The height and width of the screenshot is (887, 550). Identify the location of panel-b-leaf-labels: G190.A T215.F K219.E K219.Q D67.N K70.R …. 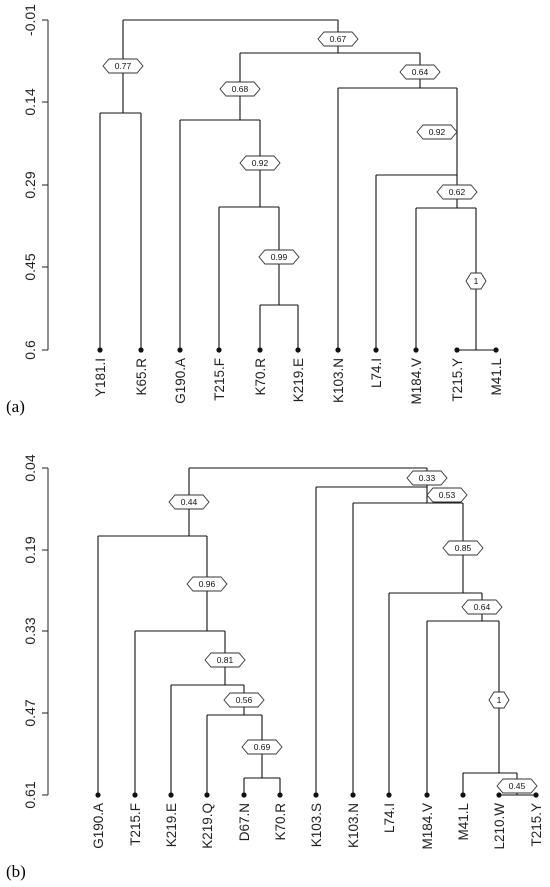
(317, 826).